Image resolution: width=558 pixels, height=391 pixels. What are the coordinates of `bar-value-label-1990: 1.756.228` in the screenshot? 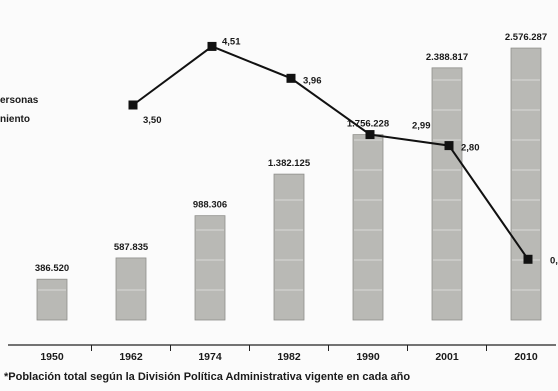 It's located at (368, 124).